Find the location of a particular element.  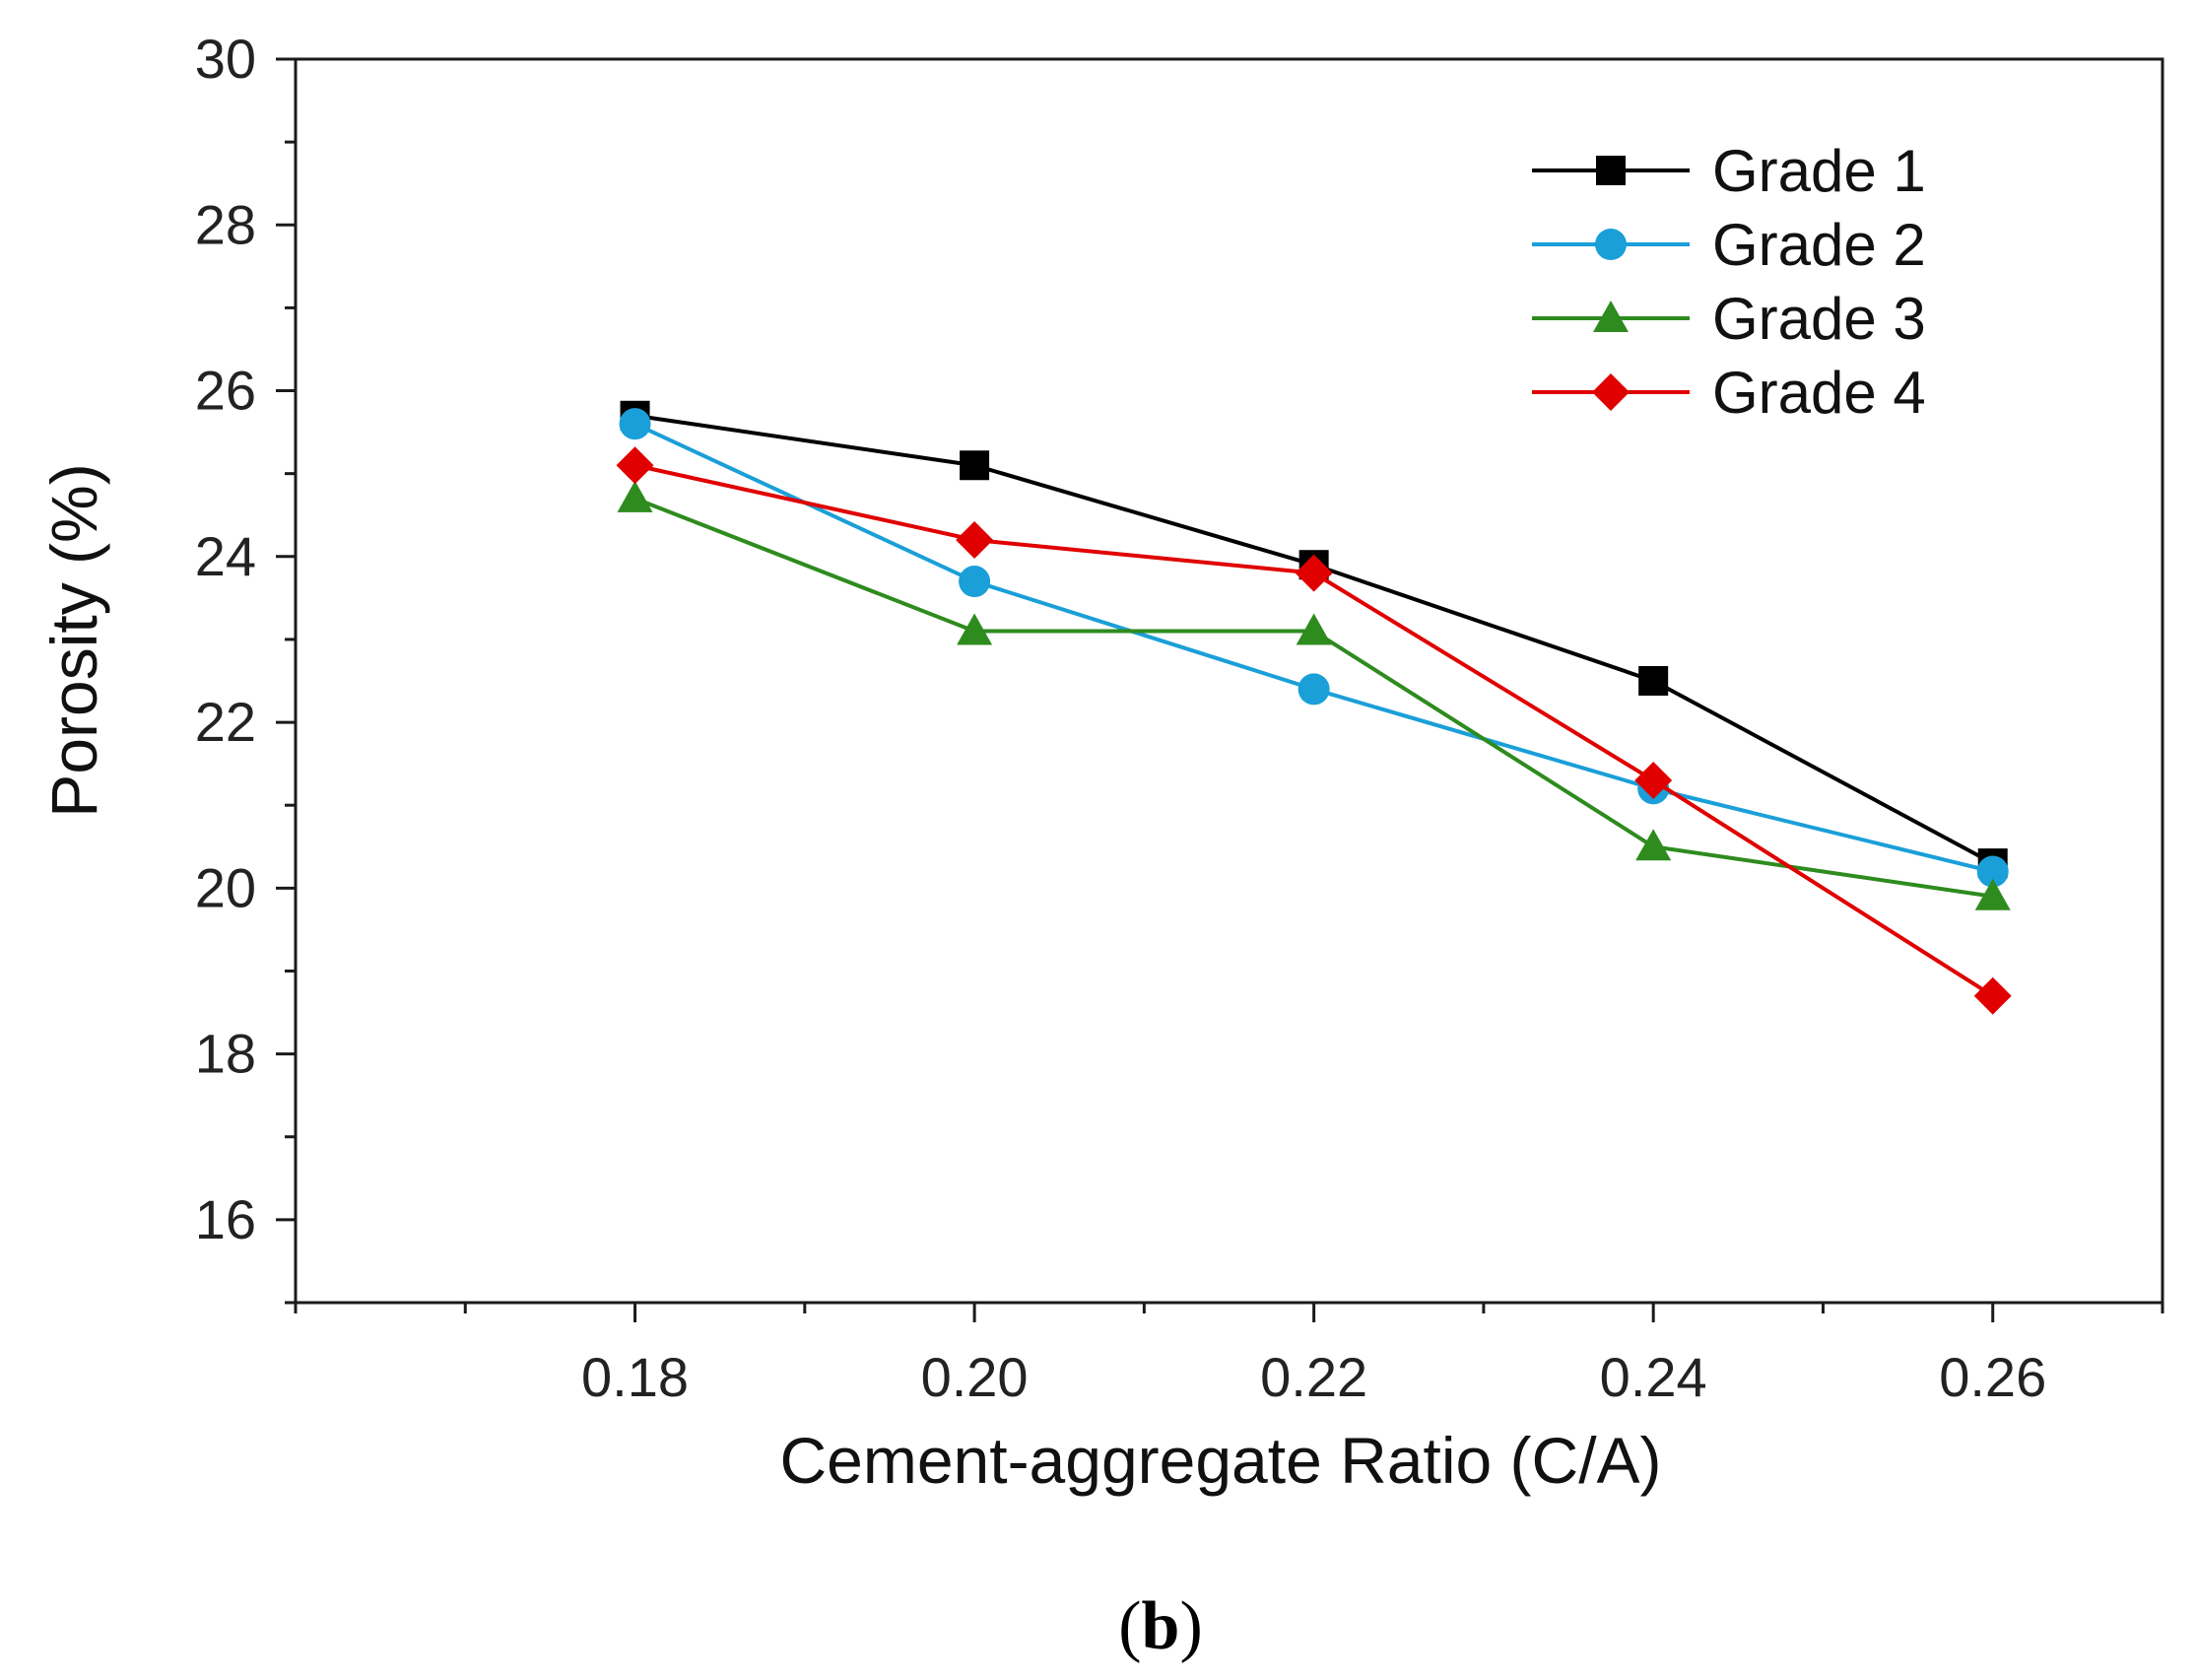

x-tick-label: 0.22 is located at coordinates (1313, 1377).